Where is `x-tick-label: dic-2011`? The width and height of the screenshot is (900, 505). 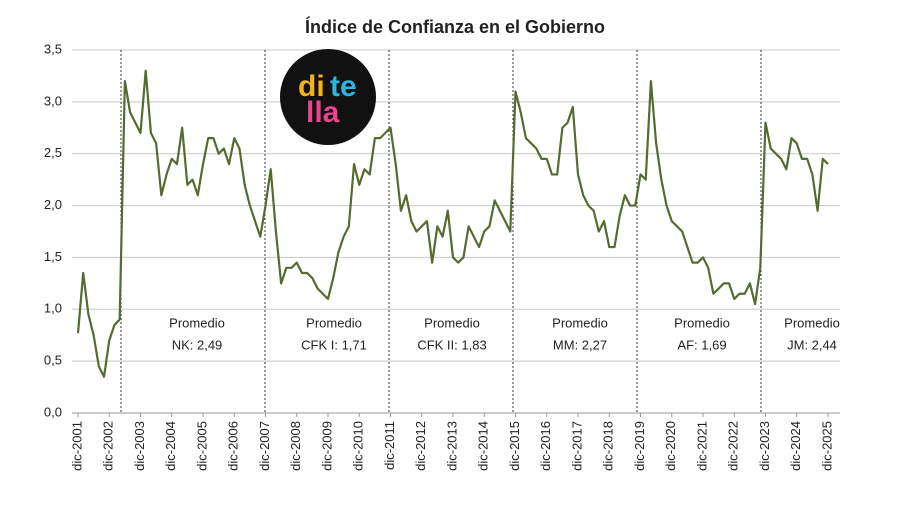
x-tick-label: dic-2011 is located at coordinates (389, 445).